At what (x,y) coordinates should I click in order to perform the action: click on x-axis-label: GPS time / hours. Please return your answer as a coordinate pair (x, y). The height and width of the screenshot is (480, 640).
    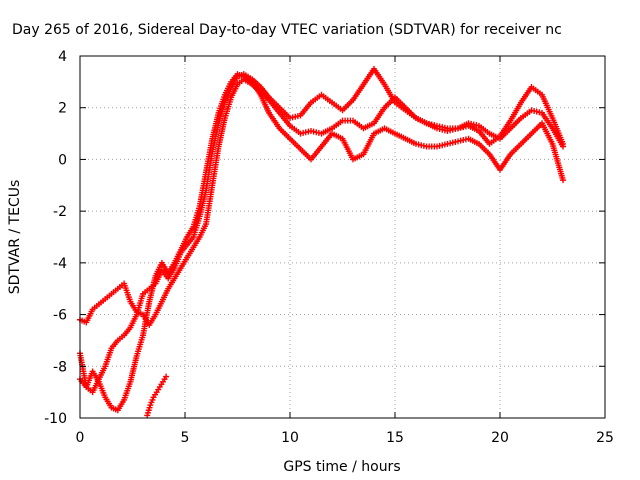
    Looking at the image, I should click on (341, 467).